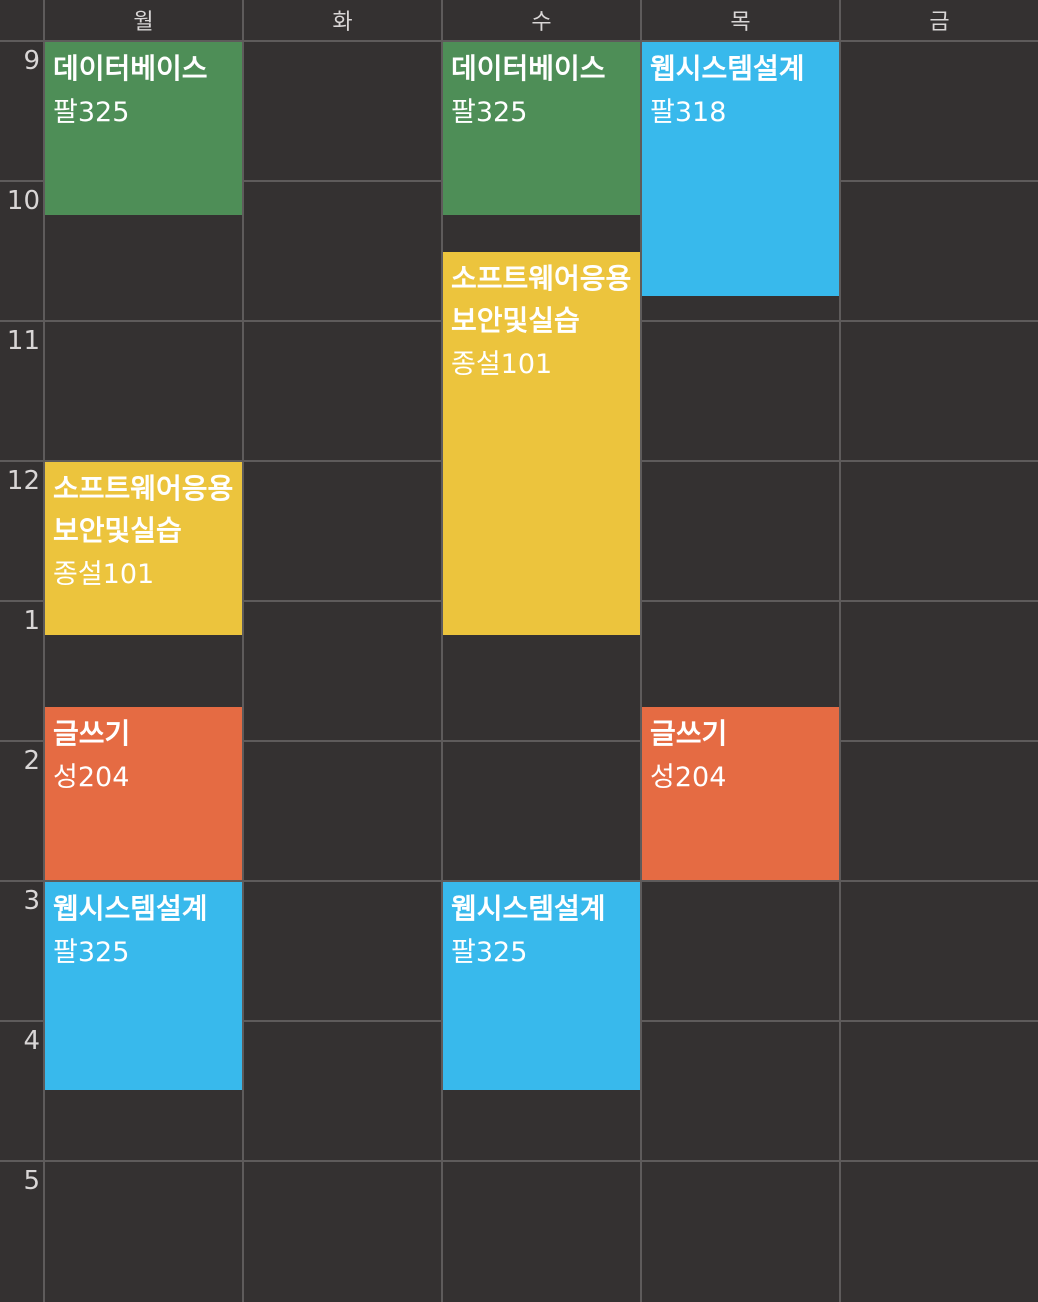  What do you see at coordinates (31, 1181) in the screenshot?
I see `hour-label: 5` at bounding box center [31, 1181].